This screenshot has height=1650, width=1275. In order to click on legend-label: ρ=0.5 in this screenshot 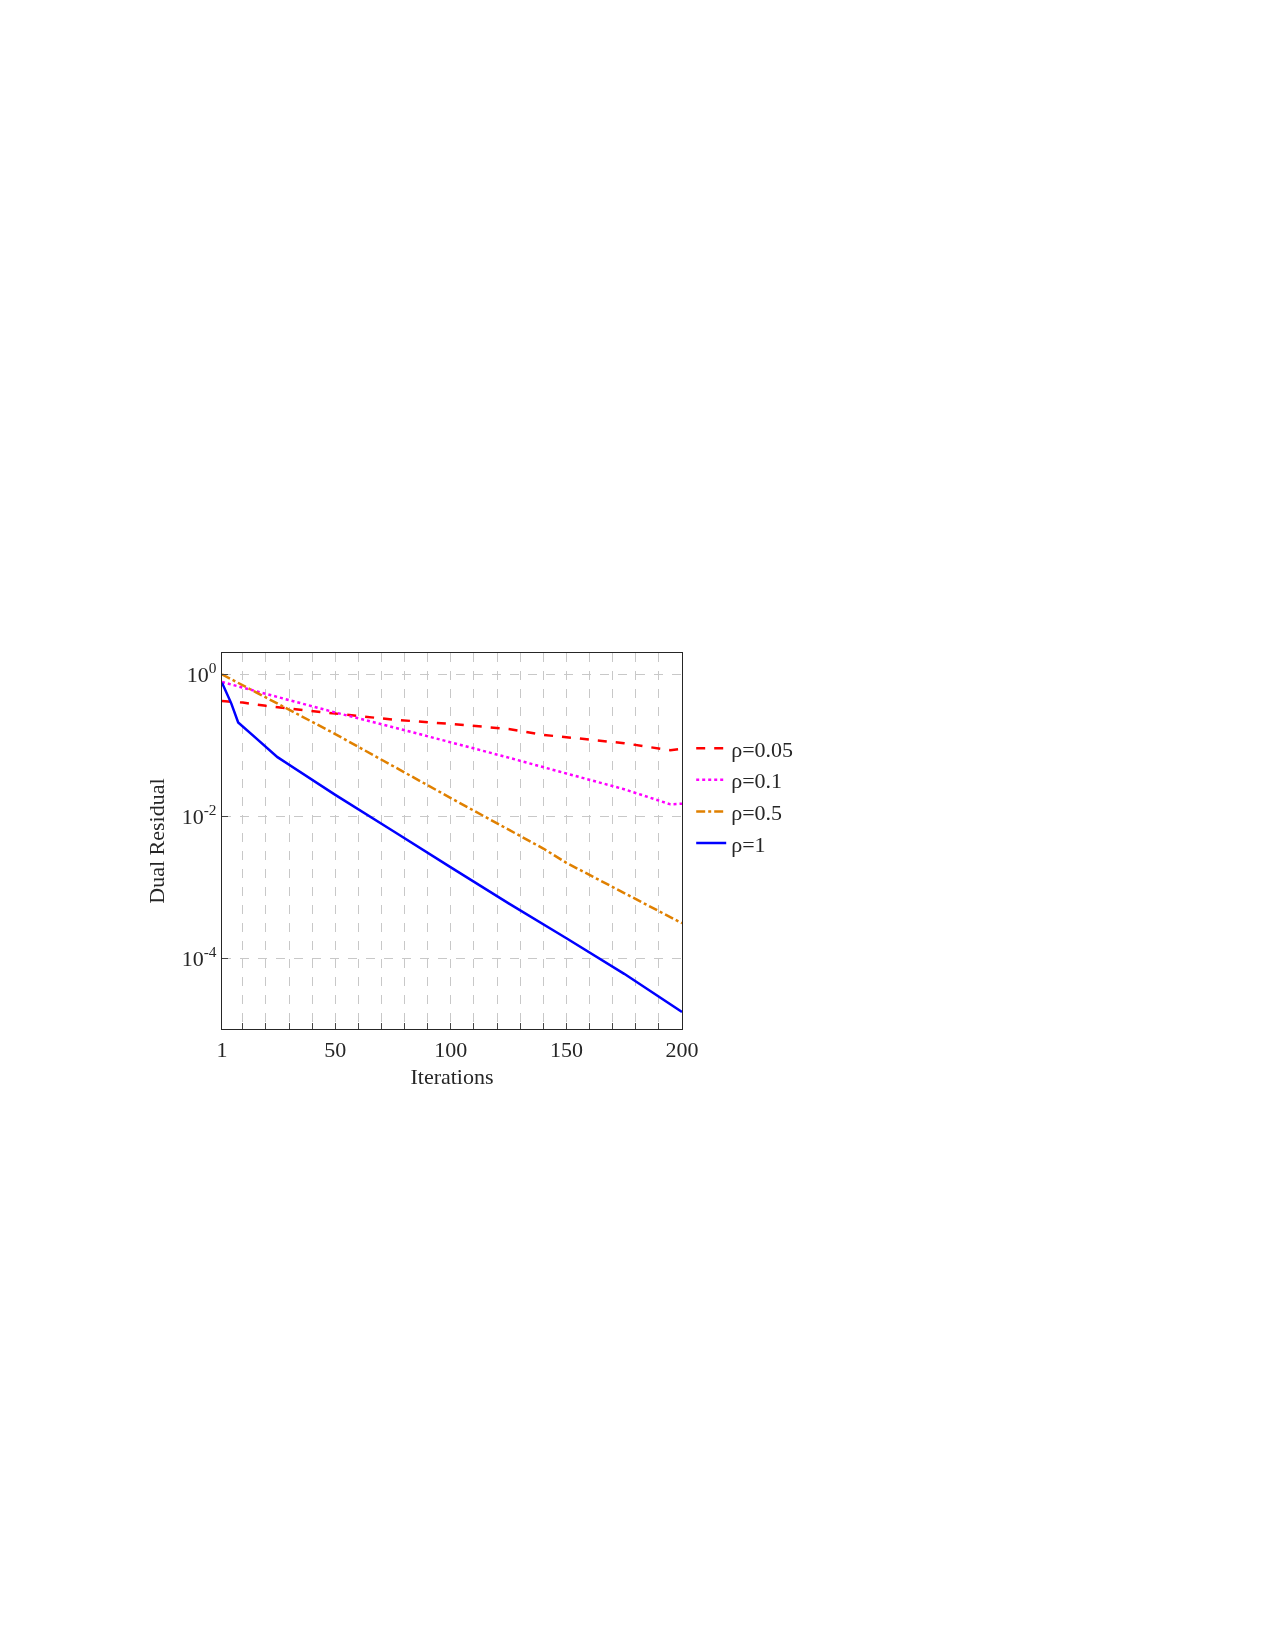, I will do `click(757, 812)`.